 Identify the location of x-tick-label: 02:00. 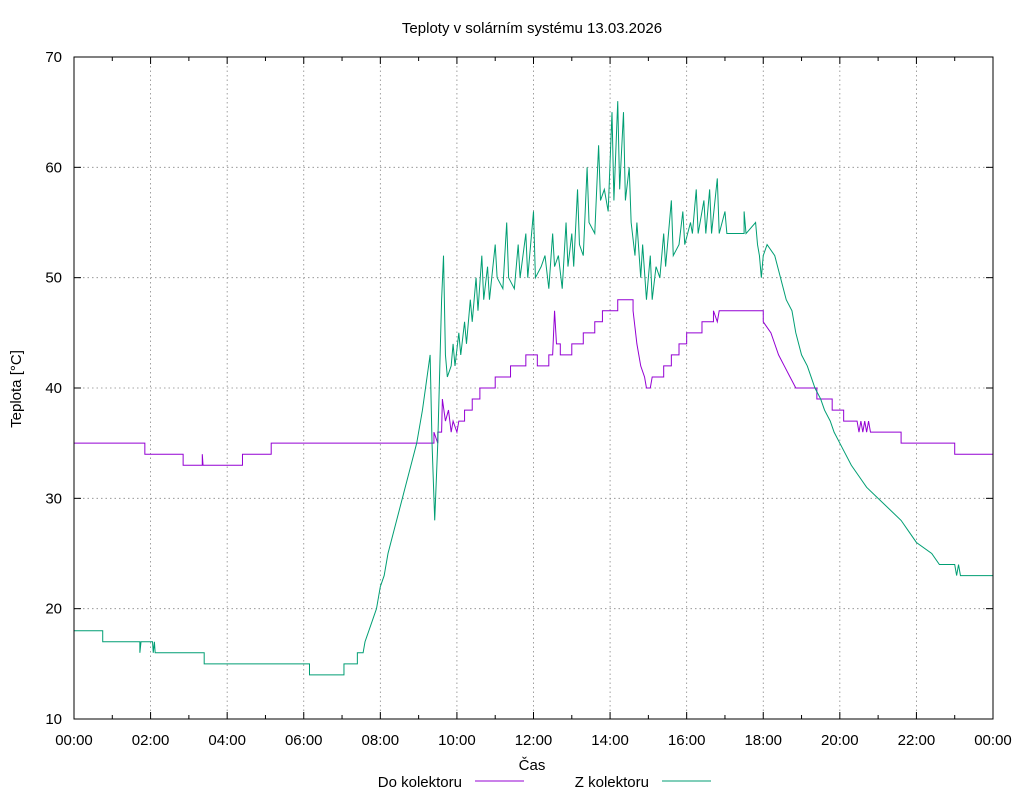
(151, 740).